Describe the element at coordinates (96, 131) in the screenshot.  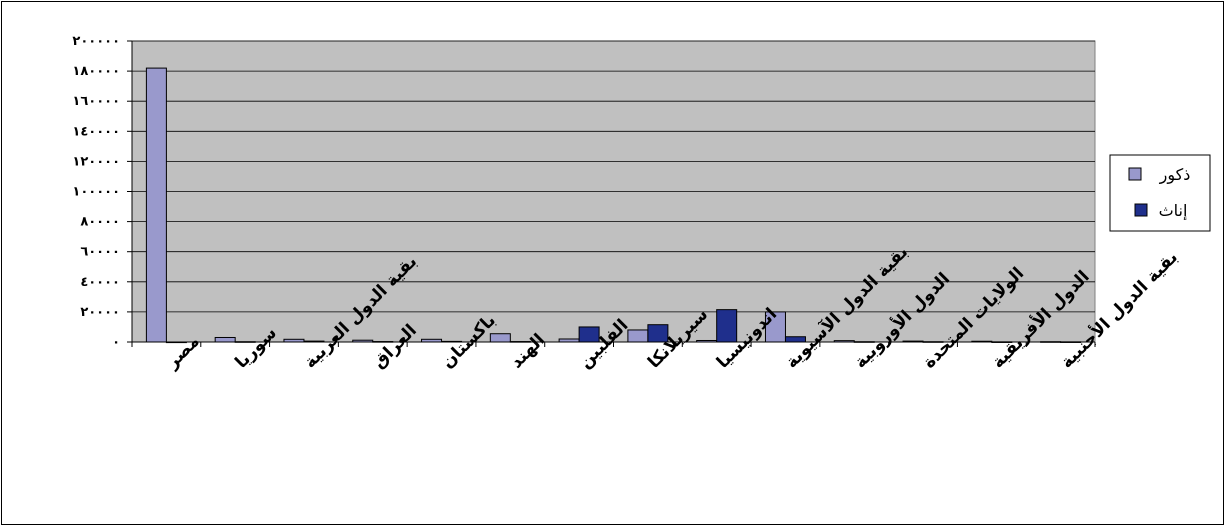
I see `y-tick-label: ١٤٠٠٠٠` at that location.